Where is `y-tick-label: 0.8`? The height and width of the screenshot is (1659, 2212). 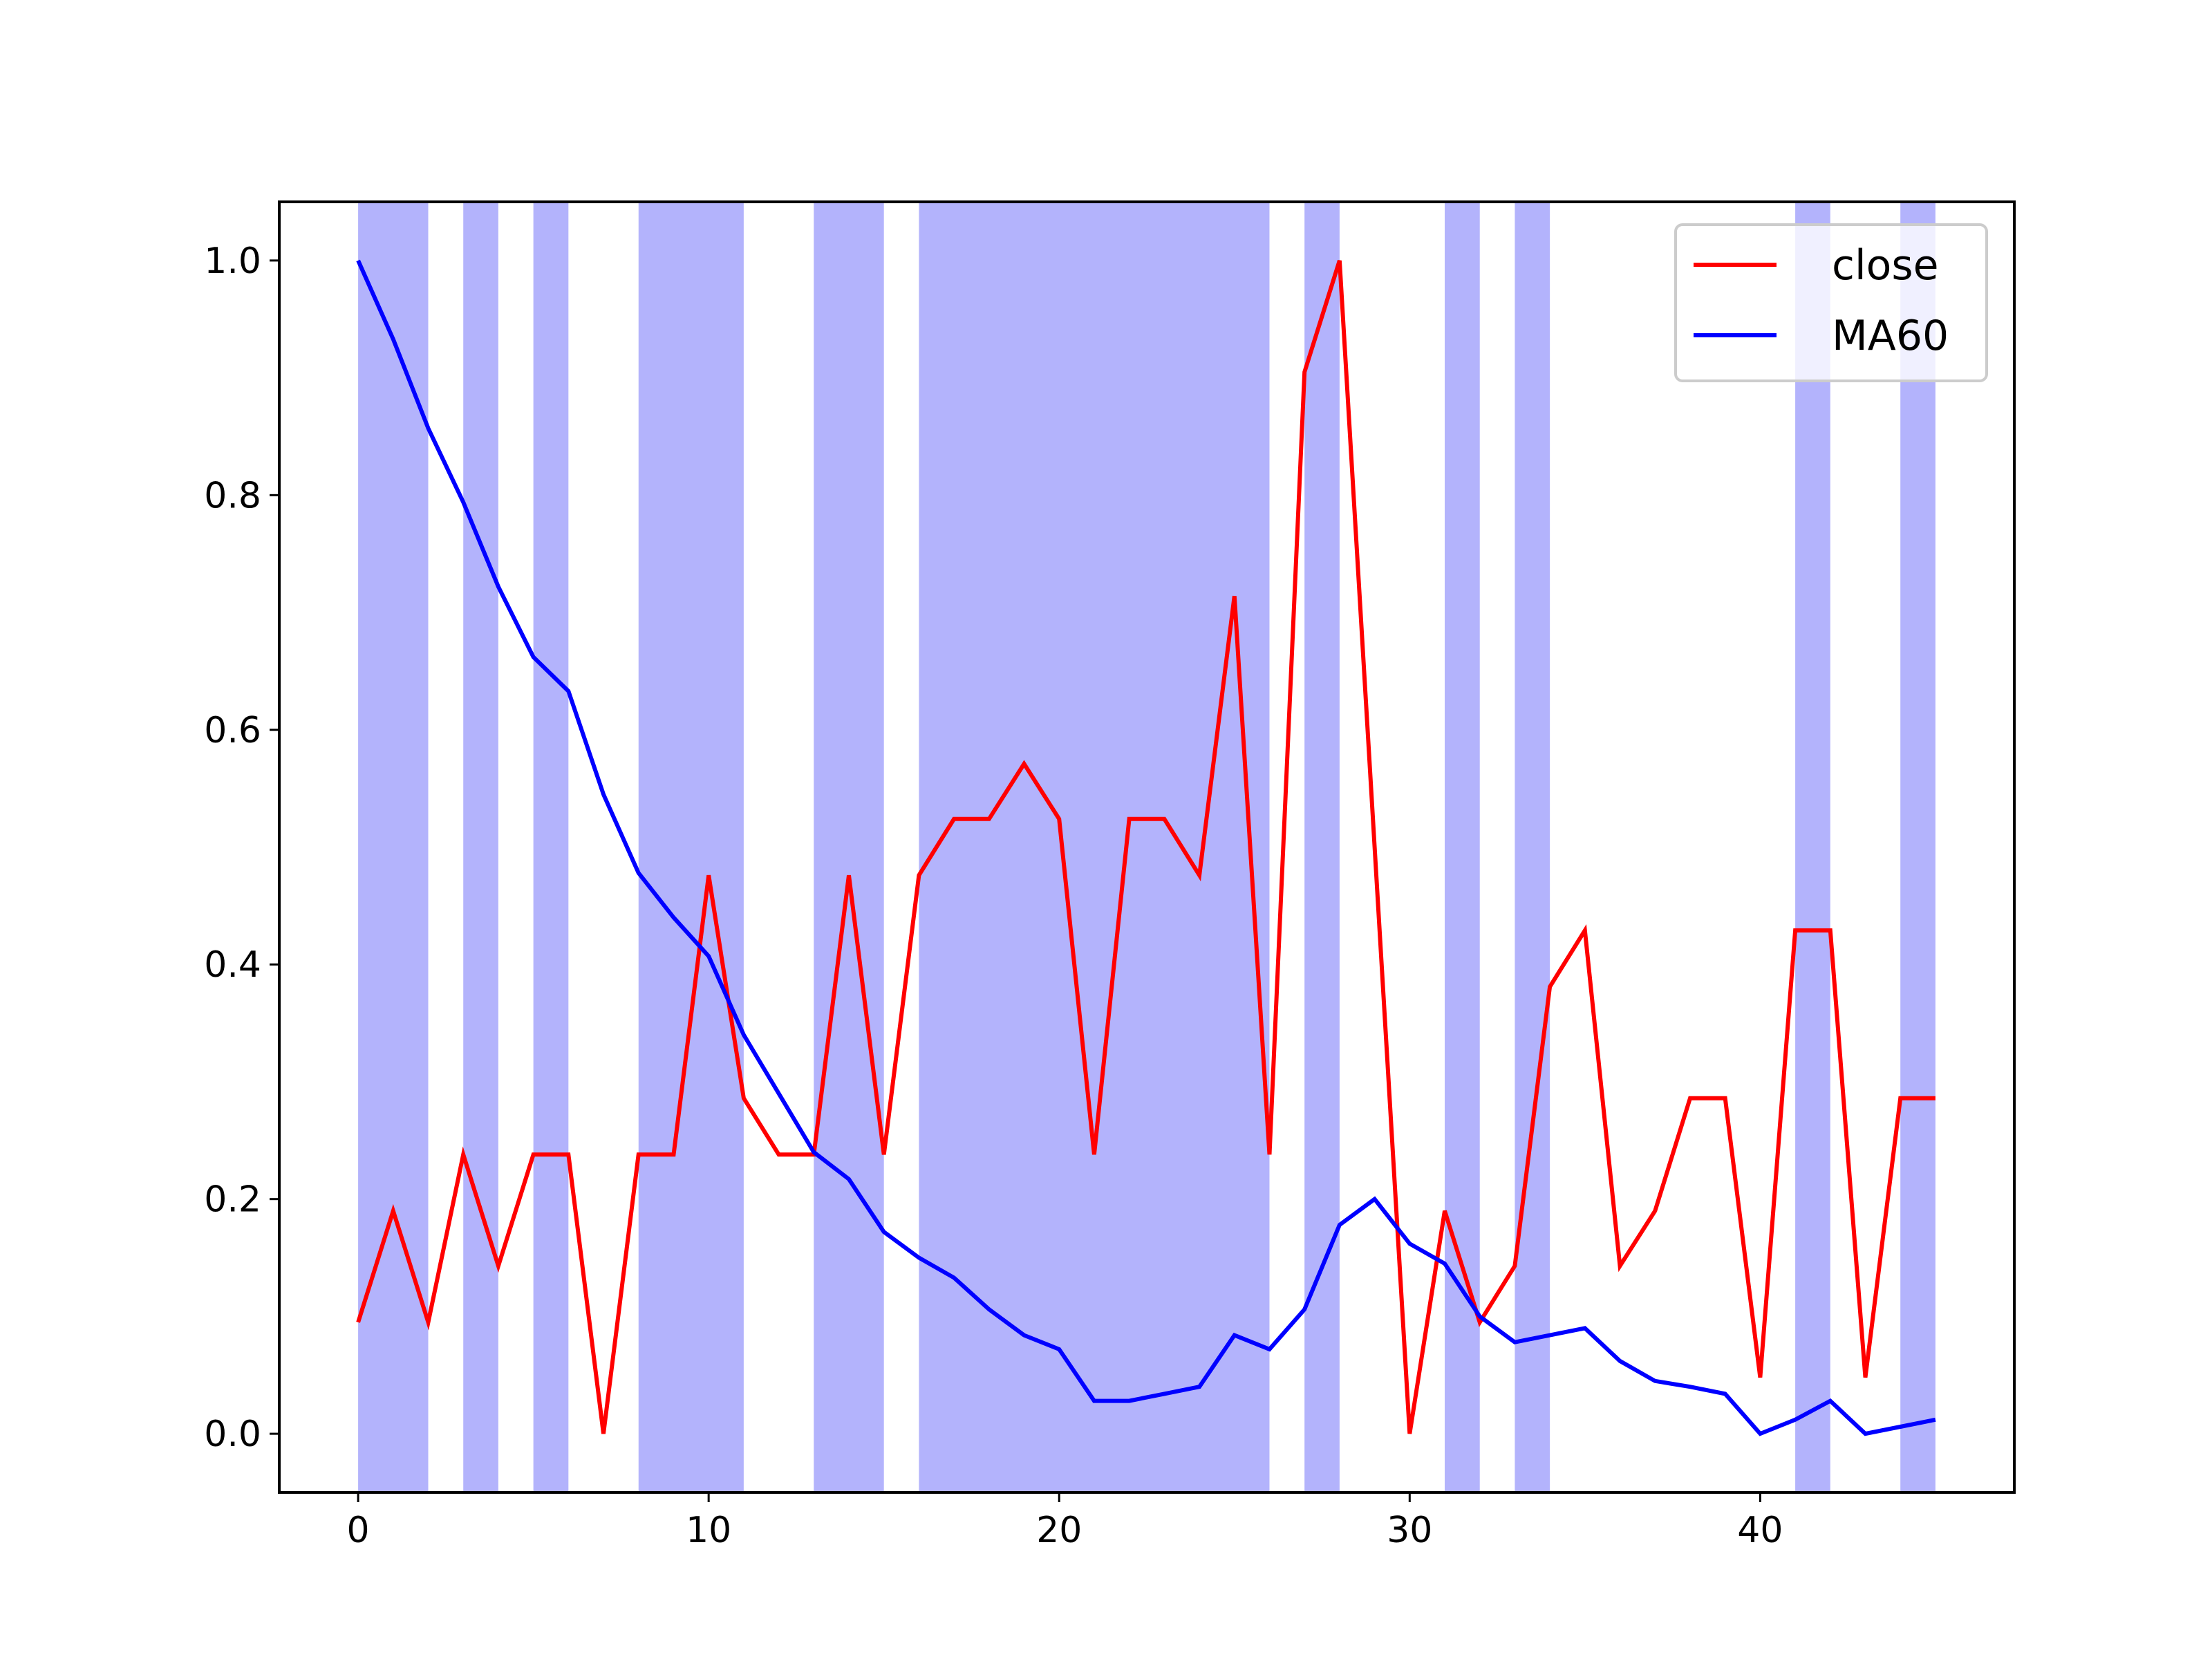 y-tick-label: 0.8 is located at coordinates (232, 495).